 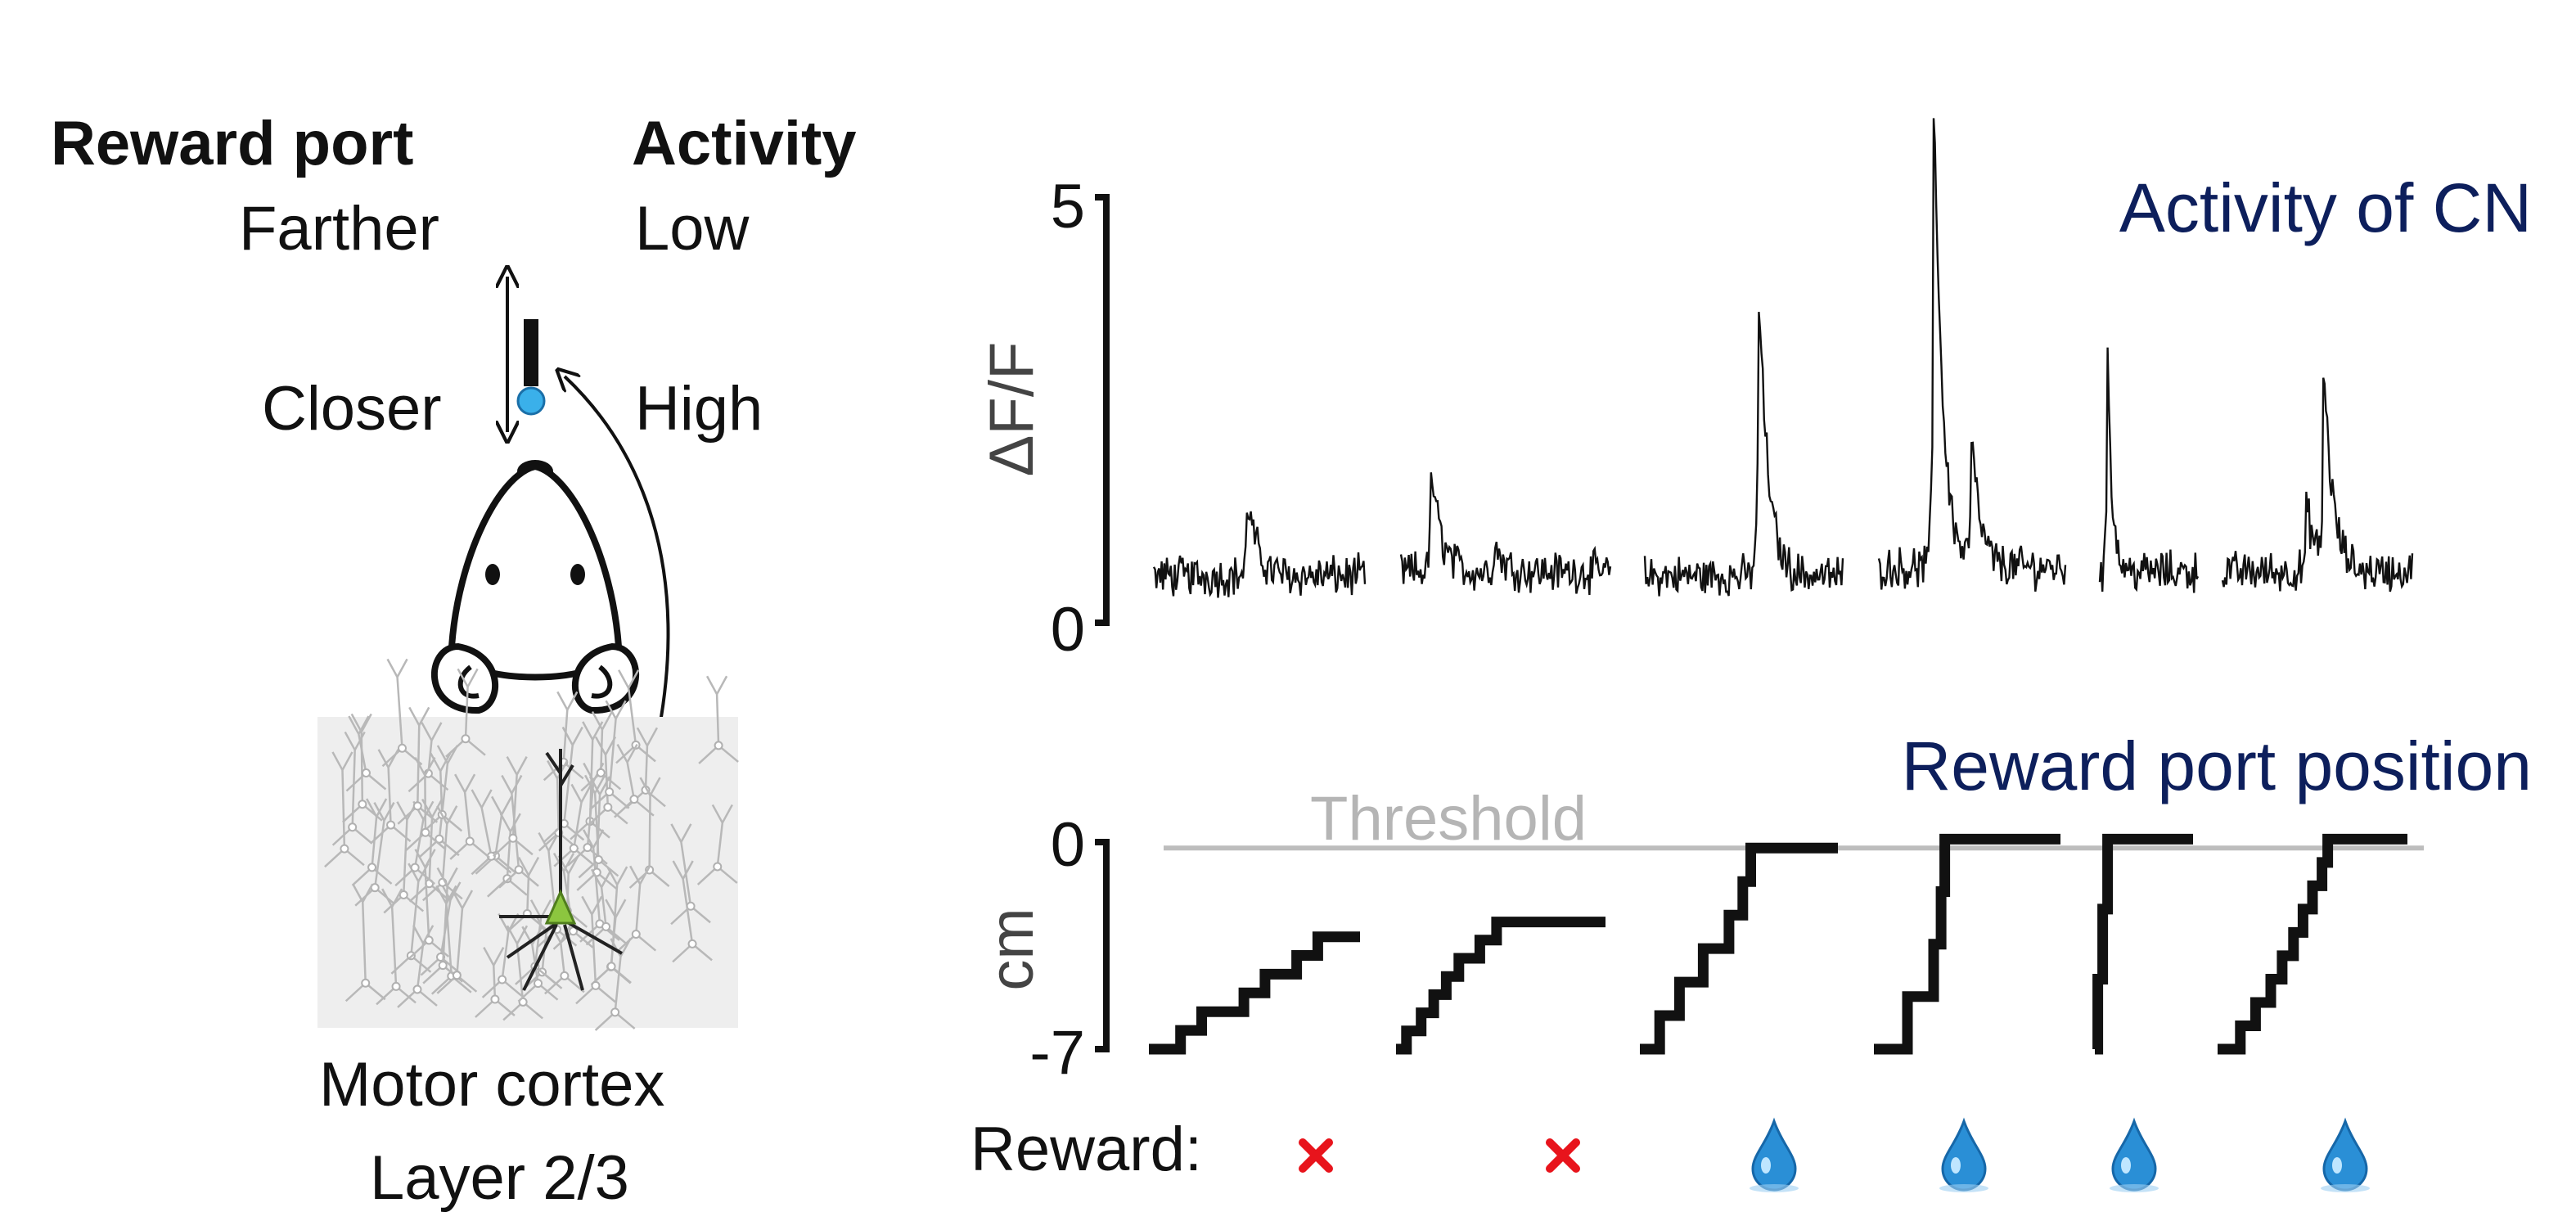 What do you see at coordinates (528, 515) in the screenshot?
I see `mouse-schematic` at bounding box center [528, 515].